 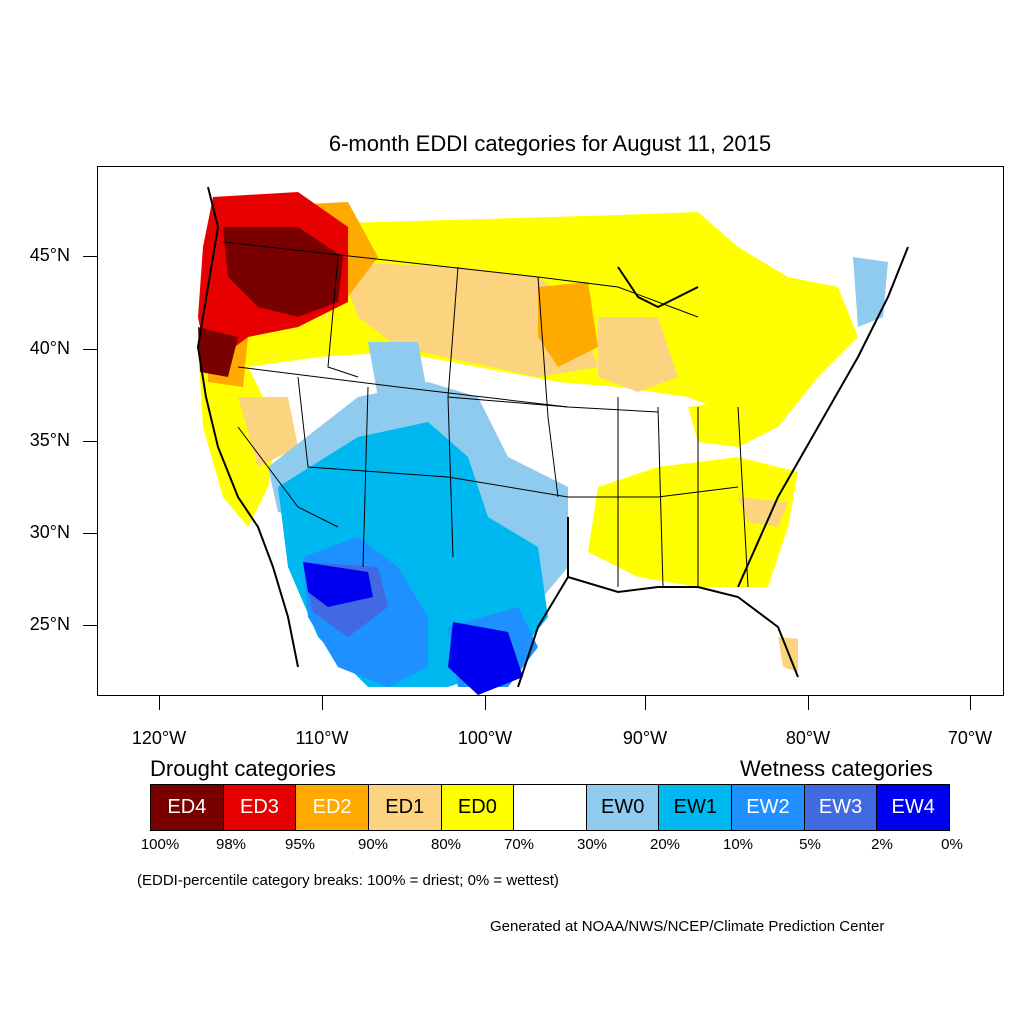 What do you see at coordinates (283, 272) in the screenshot?
I see `region-ed4-pacific-northwest` at bounding box center [283, 272].